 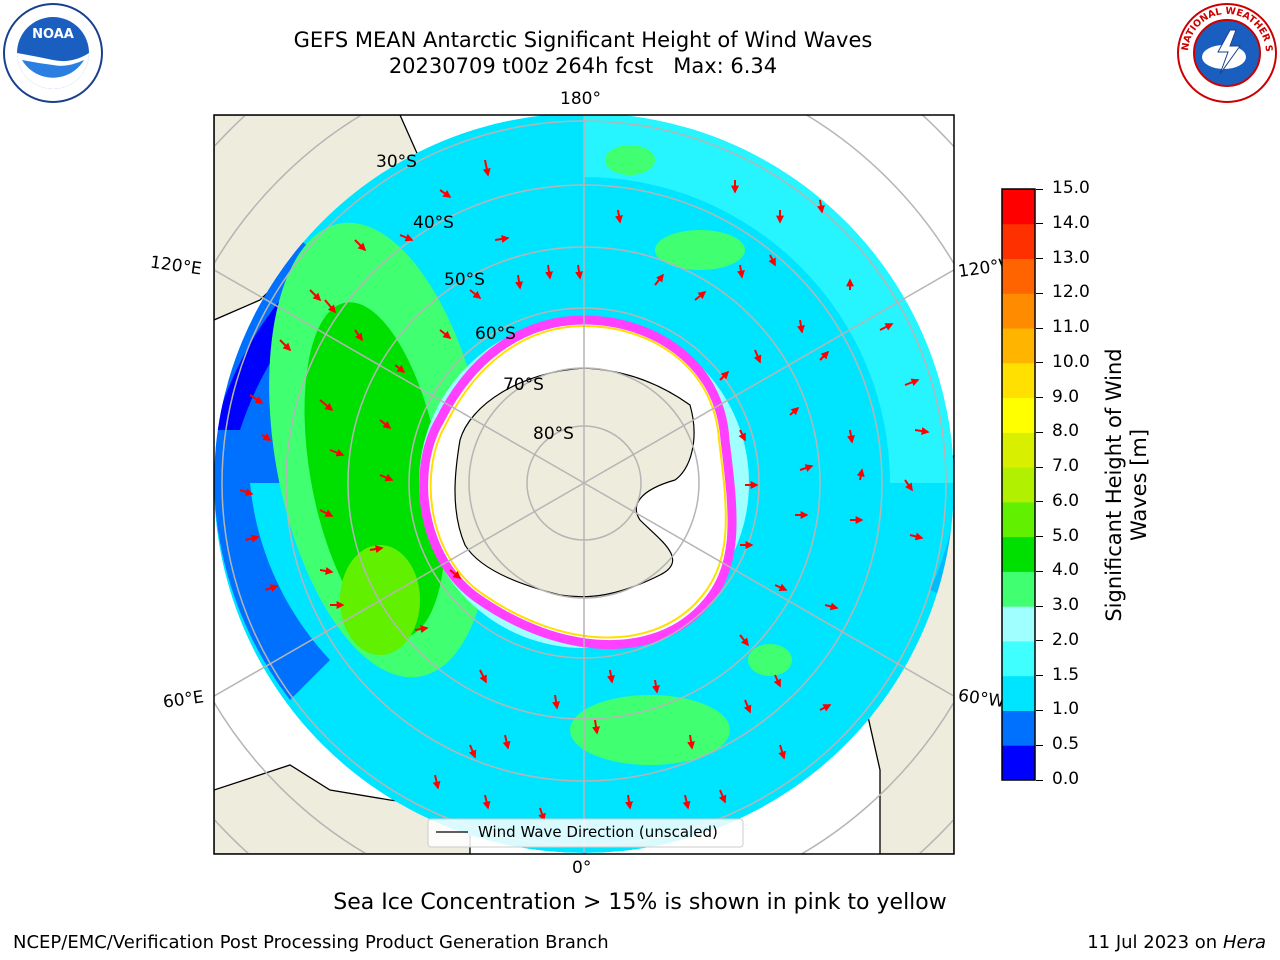 What do you see at coordinates (396, 162) in the screenshot?
I see `lat-label-30: 30°S` at bounding box center [396, 162].